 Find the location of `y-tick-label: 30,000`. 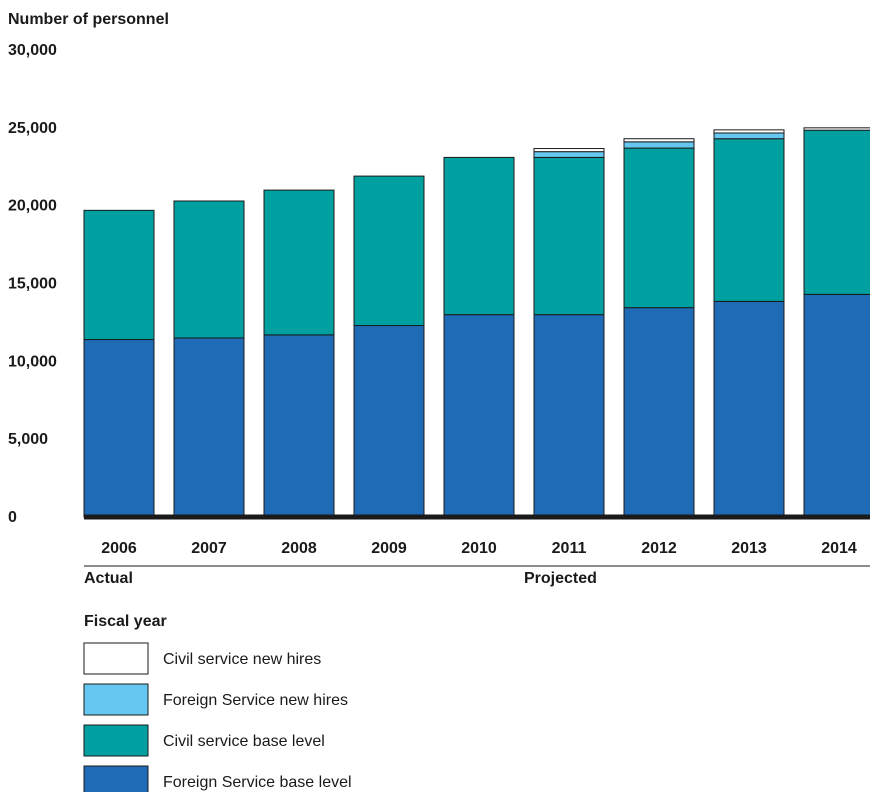

y-tick-label: 30,000 is located at coordinates (32, 50).